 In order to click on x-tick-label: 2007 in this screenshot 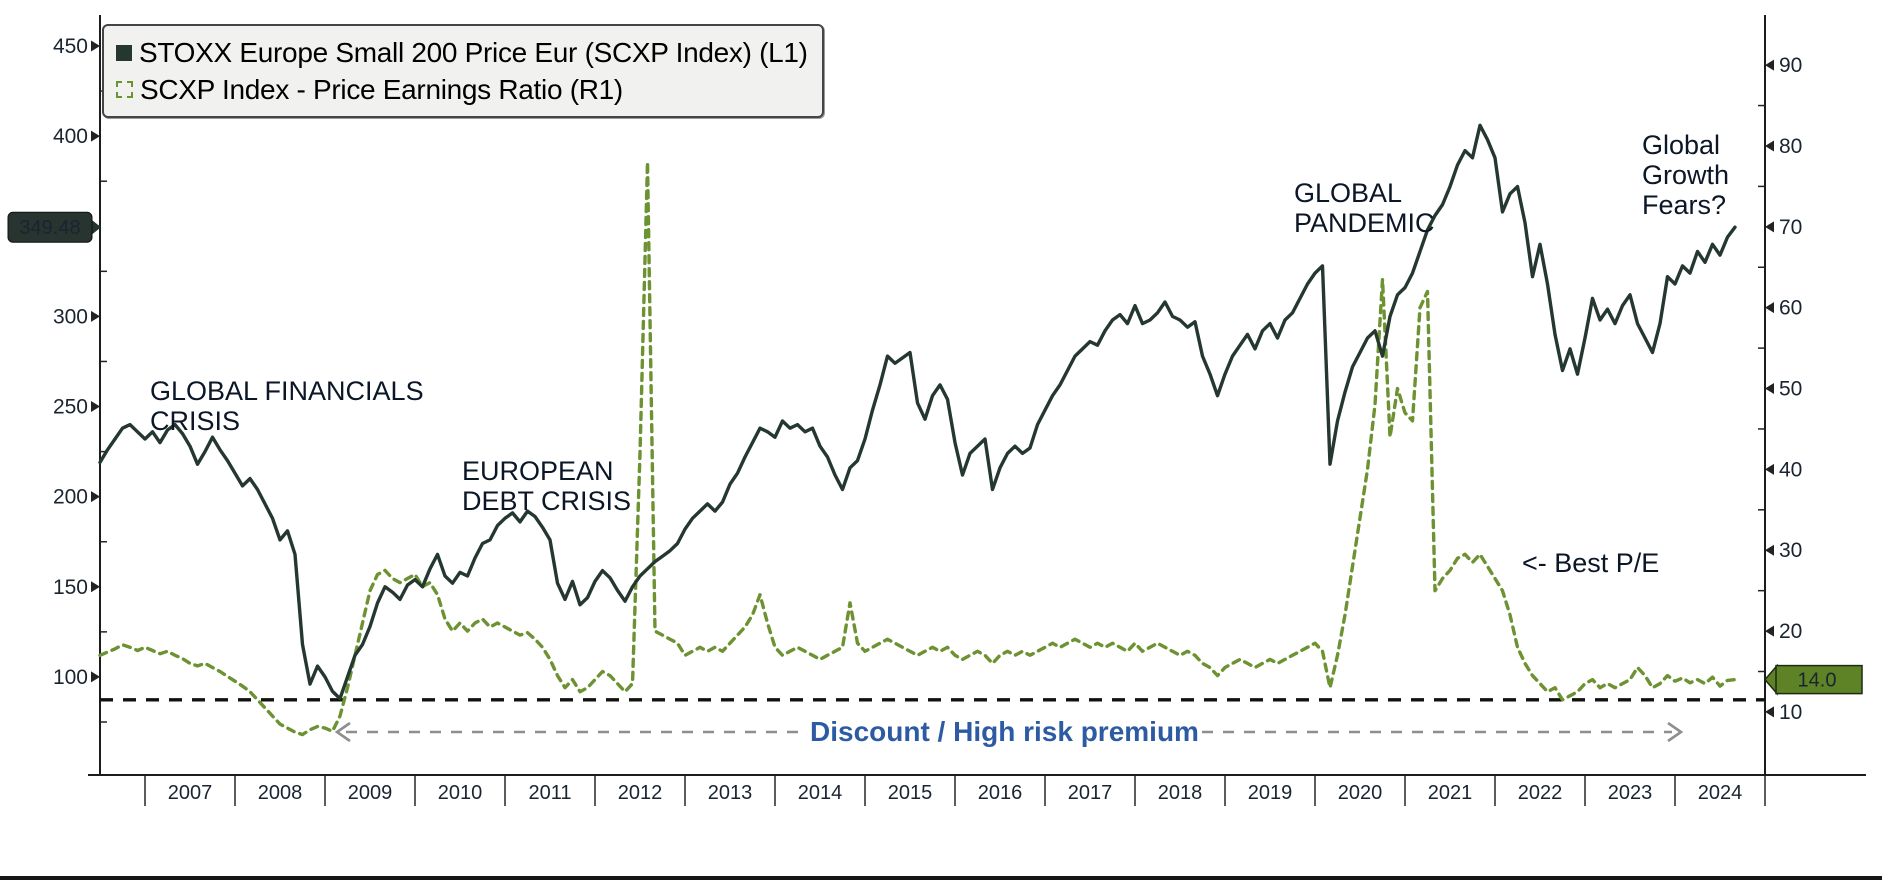, I will do `click(190, 793)`.